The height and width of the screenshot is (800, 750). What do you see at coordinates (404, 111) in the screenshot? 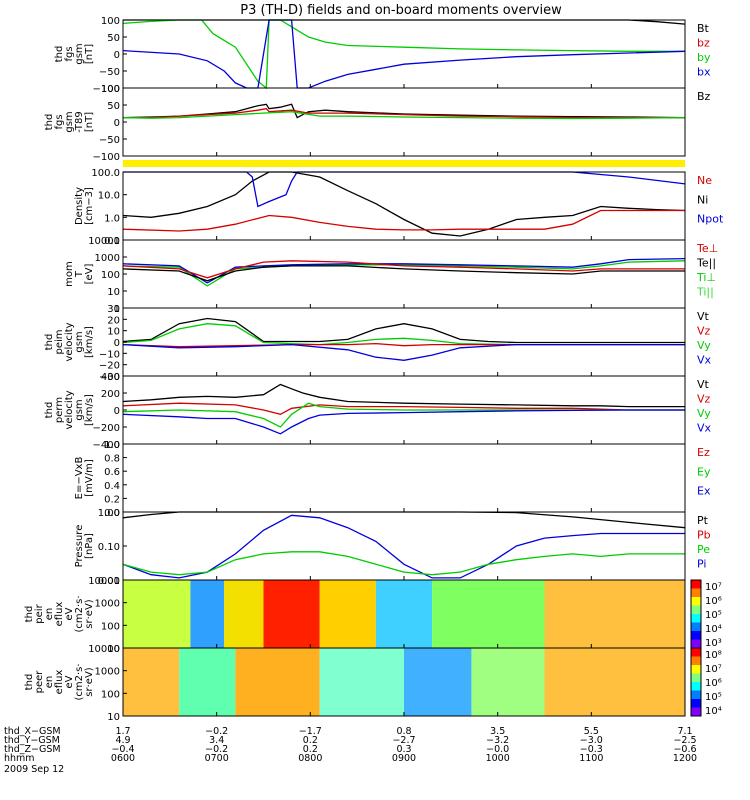
I see `series-line-total` at bounding box center [404, 111].